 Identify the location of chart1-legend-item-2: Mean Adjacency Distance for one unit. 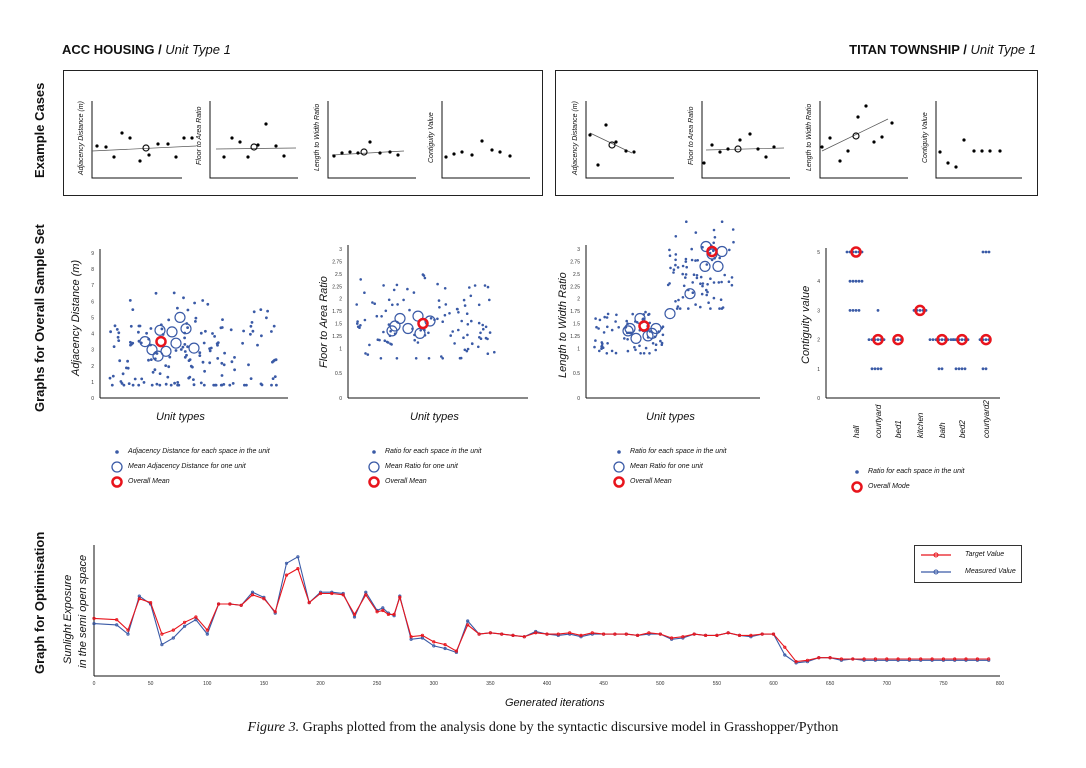
(187, 466).